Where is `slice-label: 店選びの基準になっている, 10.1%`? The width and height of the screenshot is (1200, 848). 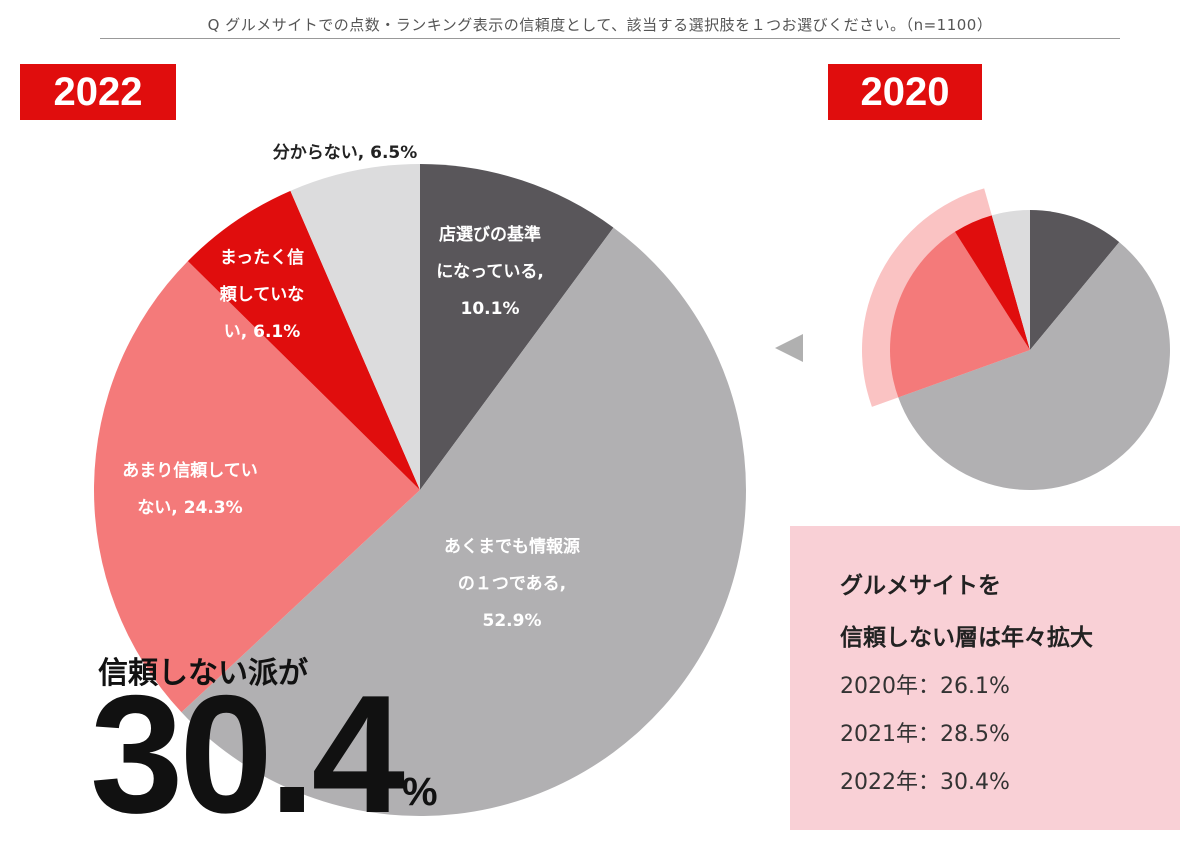 slice-label: 店選びの基準になっている, 10.1% is located at coordinates (490, 271).